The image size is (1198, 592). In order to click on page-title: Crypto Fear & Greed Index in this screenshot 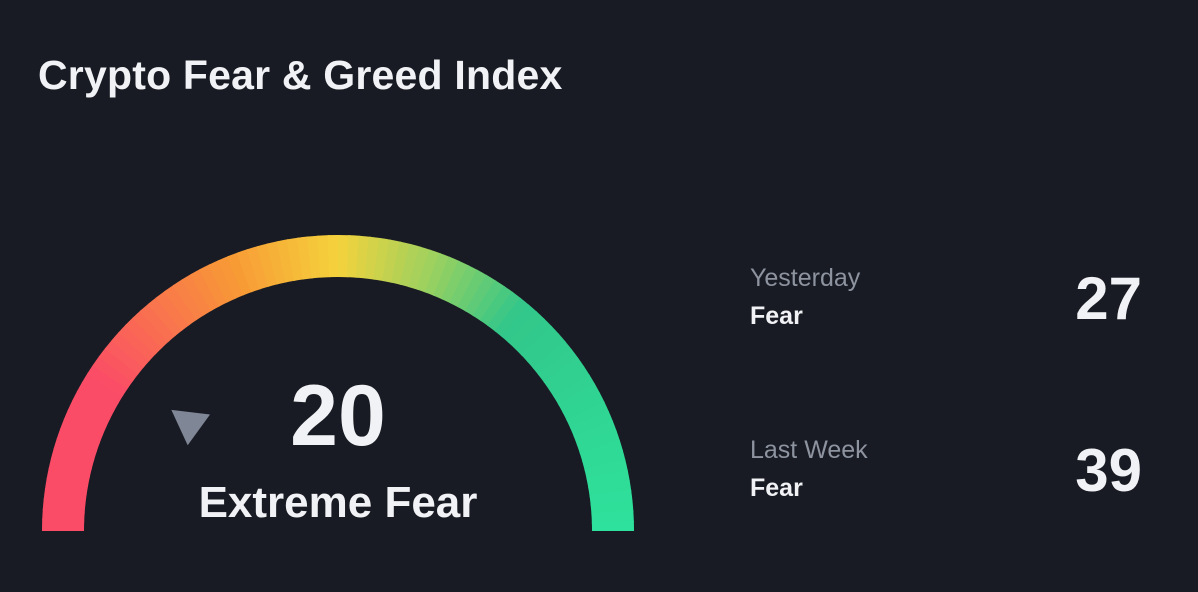, I will do `click(300, 75)`.